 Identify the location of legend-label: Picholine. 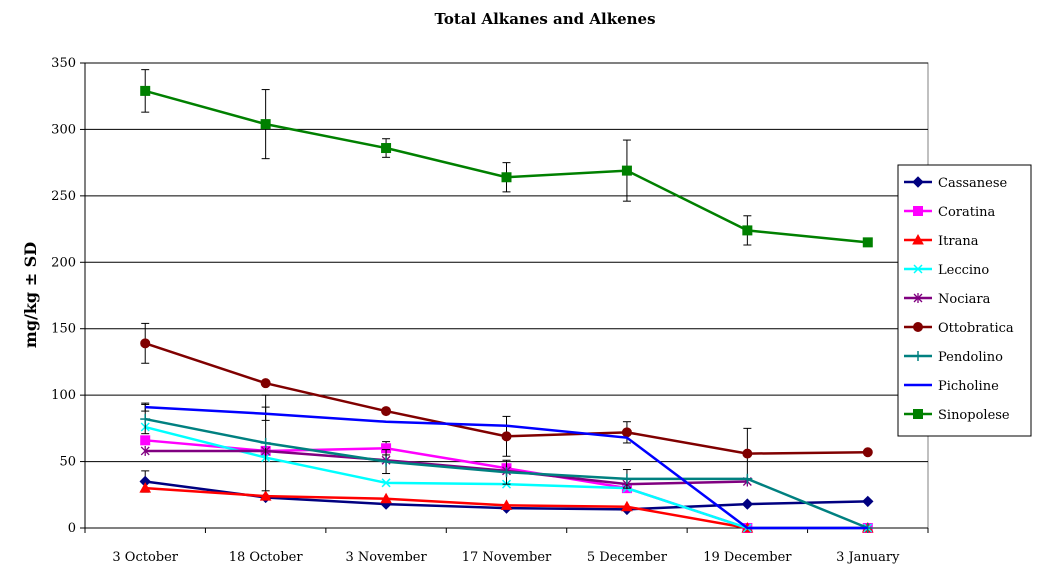
(968, 386).